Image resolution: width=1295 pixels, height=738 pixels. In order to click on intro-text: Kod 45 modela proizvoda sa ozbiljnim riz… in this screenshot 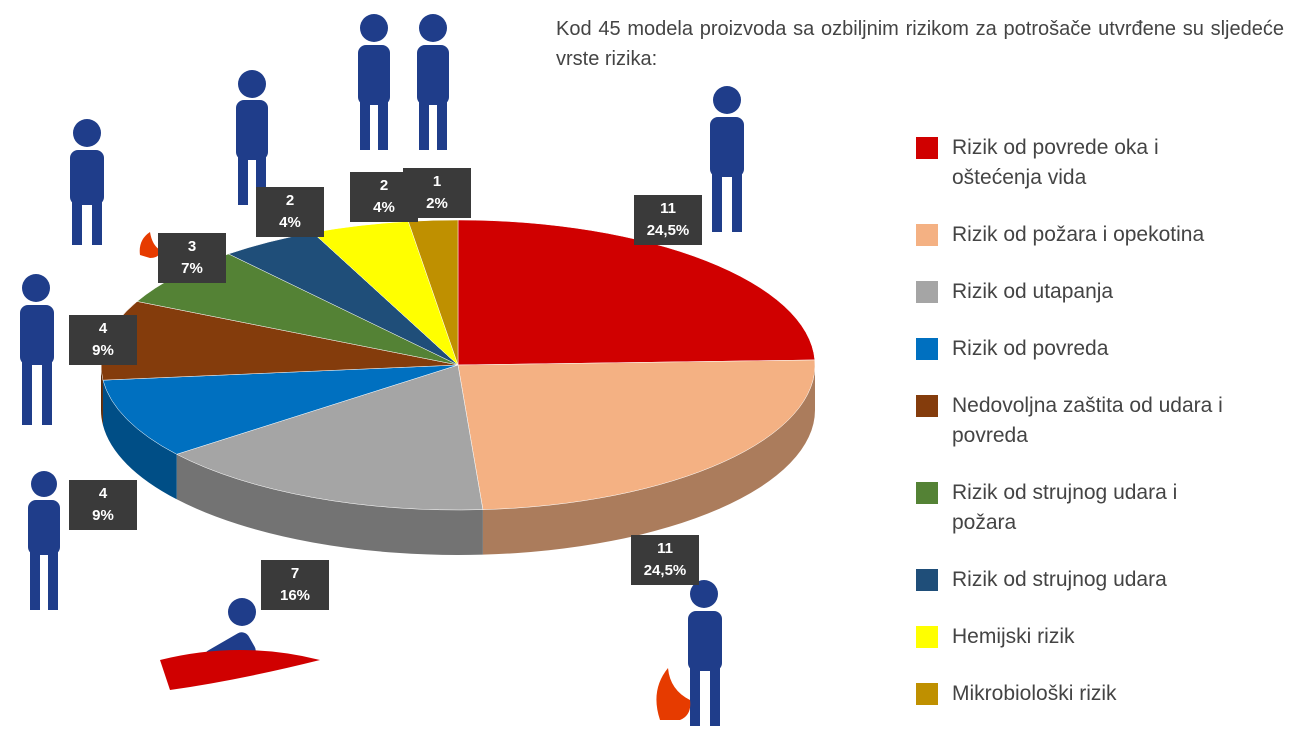, I will do `click(920, 44)`.